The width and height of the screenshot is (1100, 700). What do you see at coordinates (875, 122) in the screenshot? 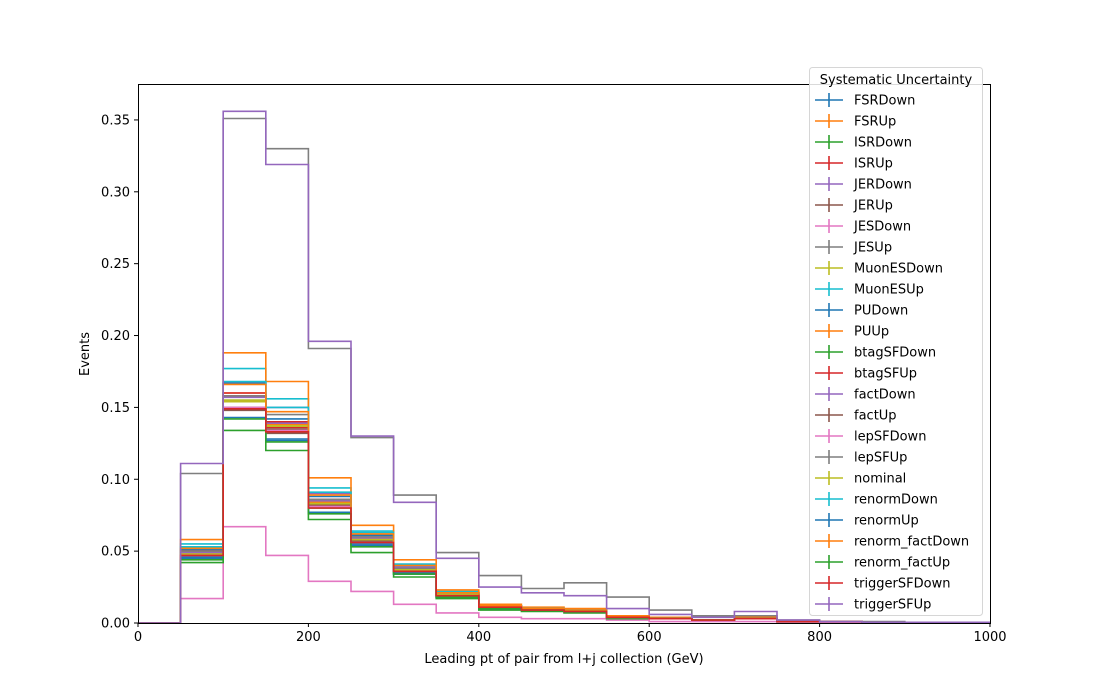
I see `legend-label-FSRUp: FSRUp` at bounding box center [875, 122].